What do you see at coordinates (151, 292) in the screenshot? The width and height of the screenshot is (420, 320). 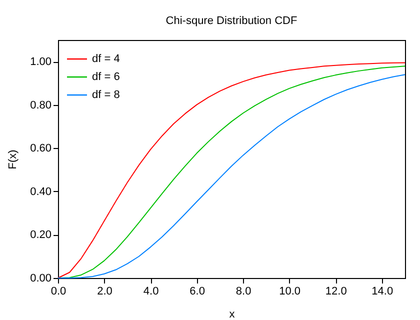 I see `x-tick-label: 4.0` at bounding box center [151, 292].